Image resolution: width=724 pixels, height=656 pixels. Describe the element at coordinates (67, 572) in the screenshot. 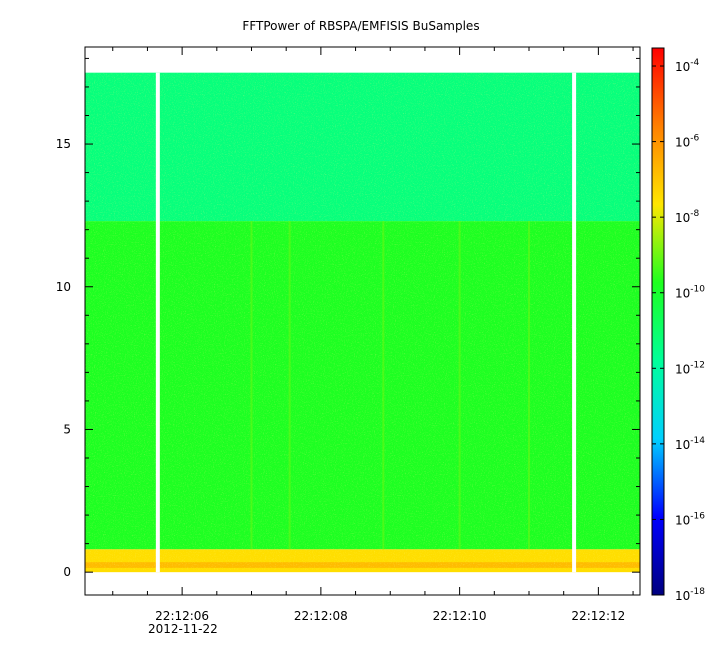

I see `y-tick-label: 0` at that location.